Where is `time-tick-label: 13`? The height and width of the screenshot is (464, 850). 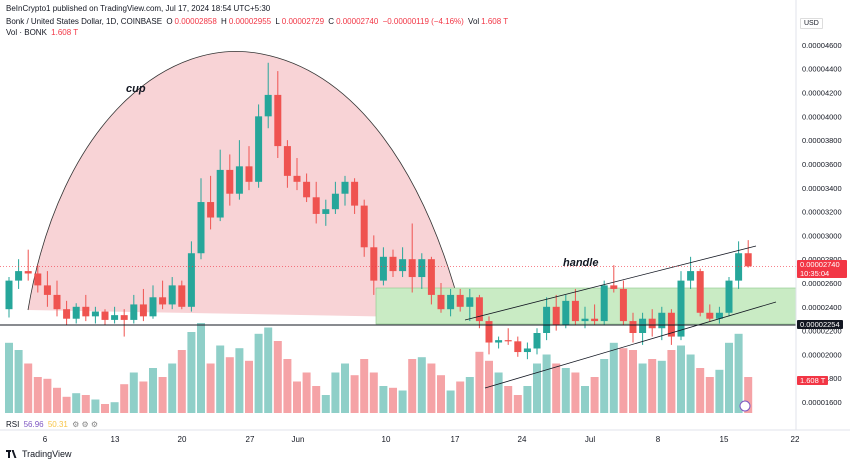 time-tick-label: 13 is located at coordinates (115, 439).